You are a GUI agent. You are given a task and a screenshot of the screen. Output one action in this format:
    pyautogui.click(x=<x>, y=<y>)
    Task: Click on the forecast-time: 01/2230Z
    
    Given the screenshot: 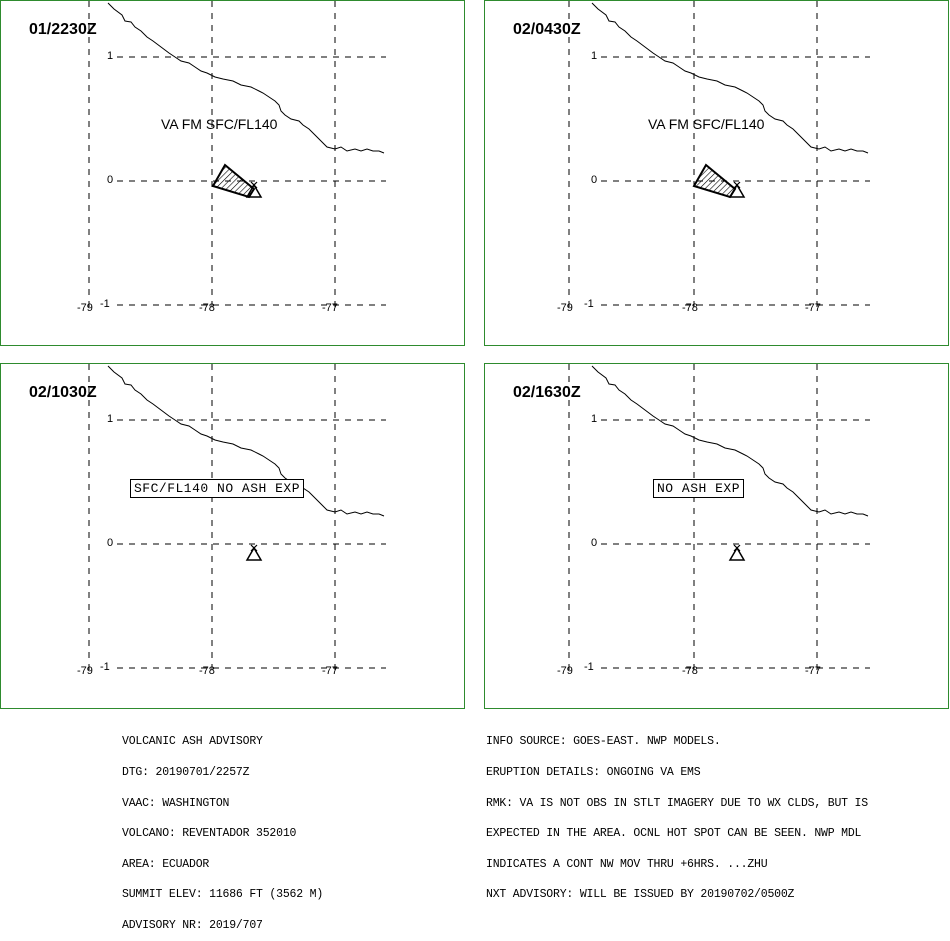 What is the action you would take?
    pyautogui.click(x=63, y=29)
    